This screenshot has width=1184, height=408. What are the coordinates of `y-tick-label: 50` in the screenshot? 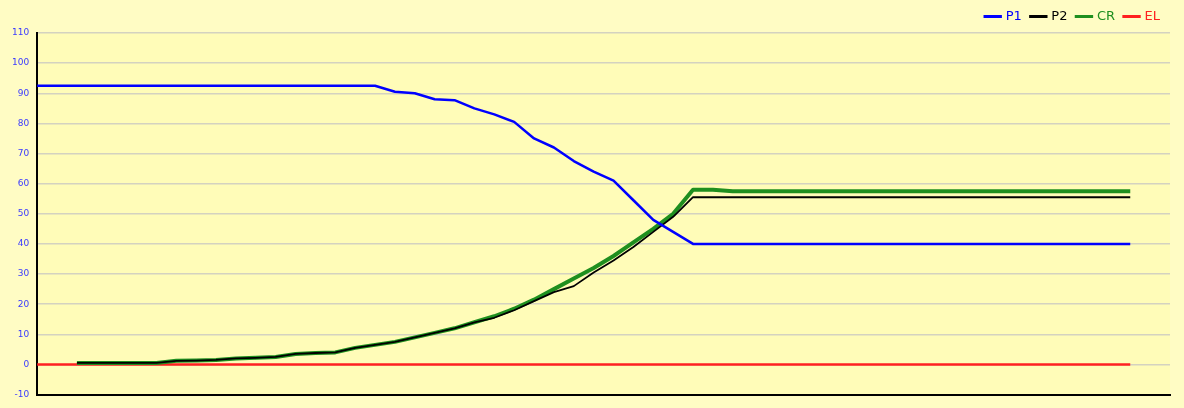 It's located at (23, 213).